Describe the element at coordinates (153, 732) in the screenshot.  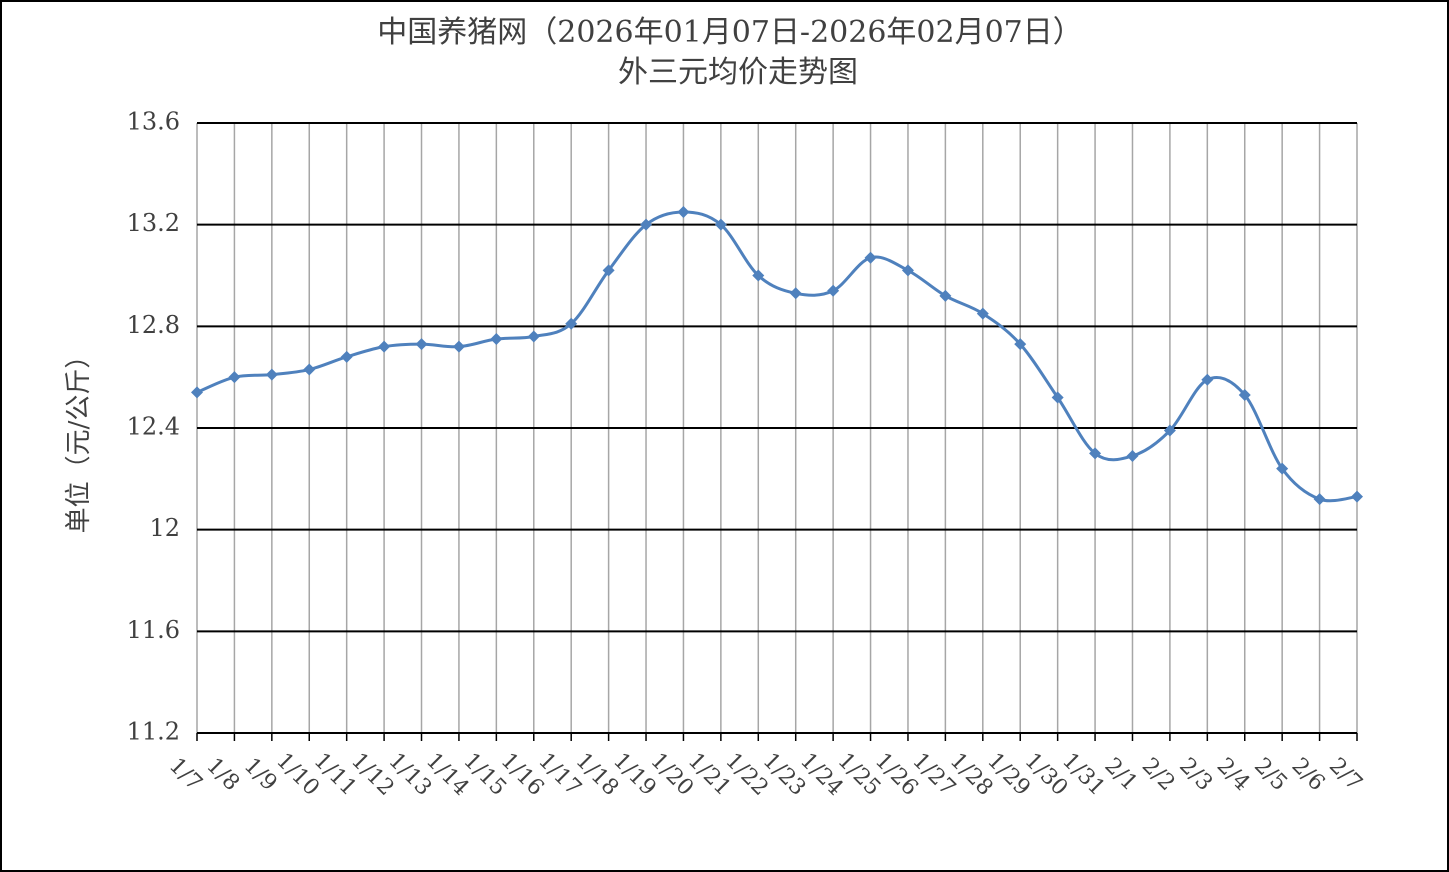
I see `y-tick-label: 11.2` at that location.